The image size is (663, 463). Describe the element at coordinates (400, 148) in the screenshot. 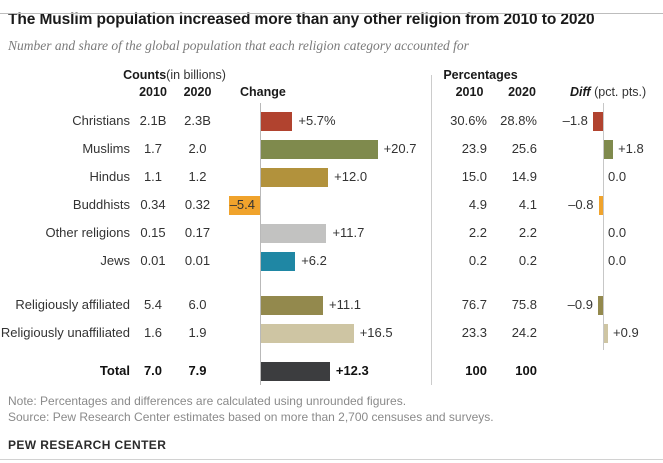

I see `change-value-label: +20.7` at that location.